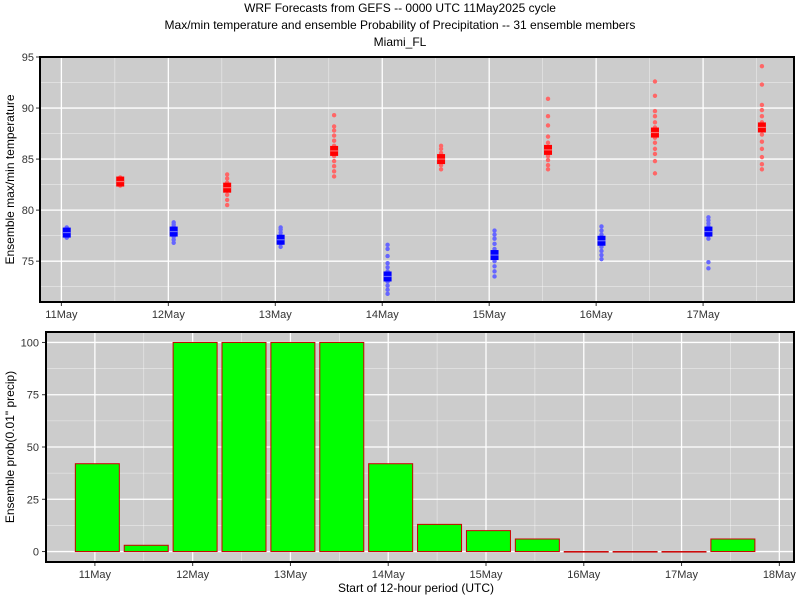 This screenshot has height=600, width=800. What do you see at coordinates (33, 500) in the screenshot?
I see `y-tick-label: 25` at bounding box center [33, 500].